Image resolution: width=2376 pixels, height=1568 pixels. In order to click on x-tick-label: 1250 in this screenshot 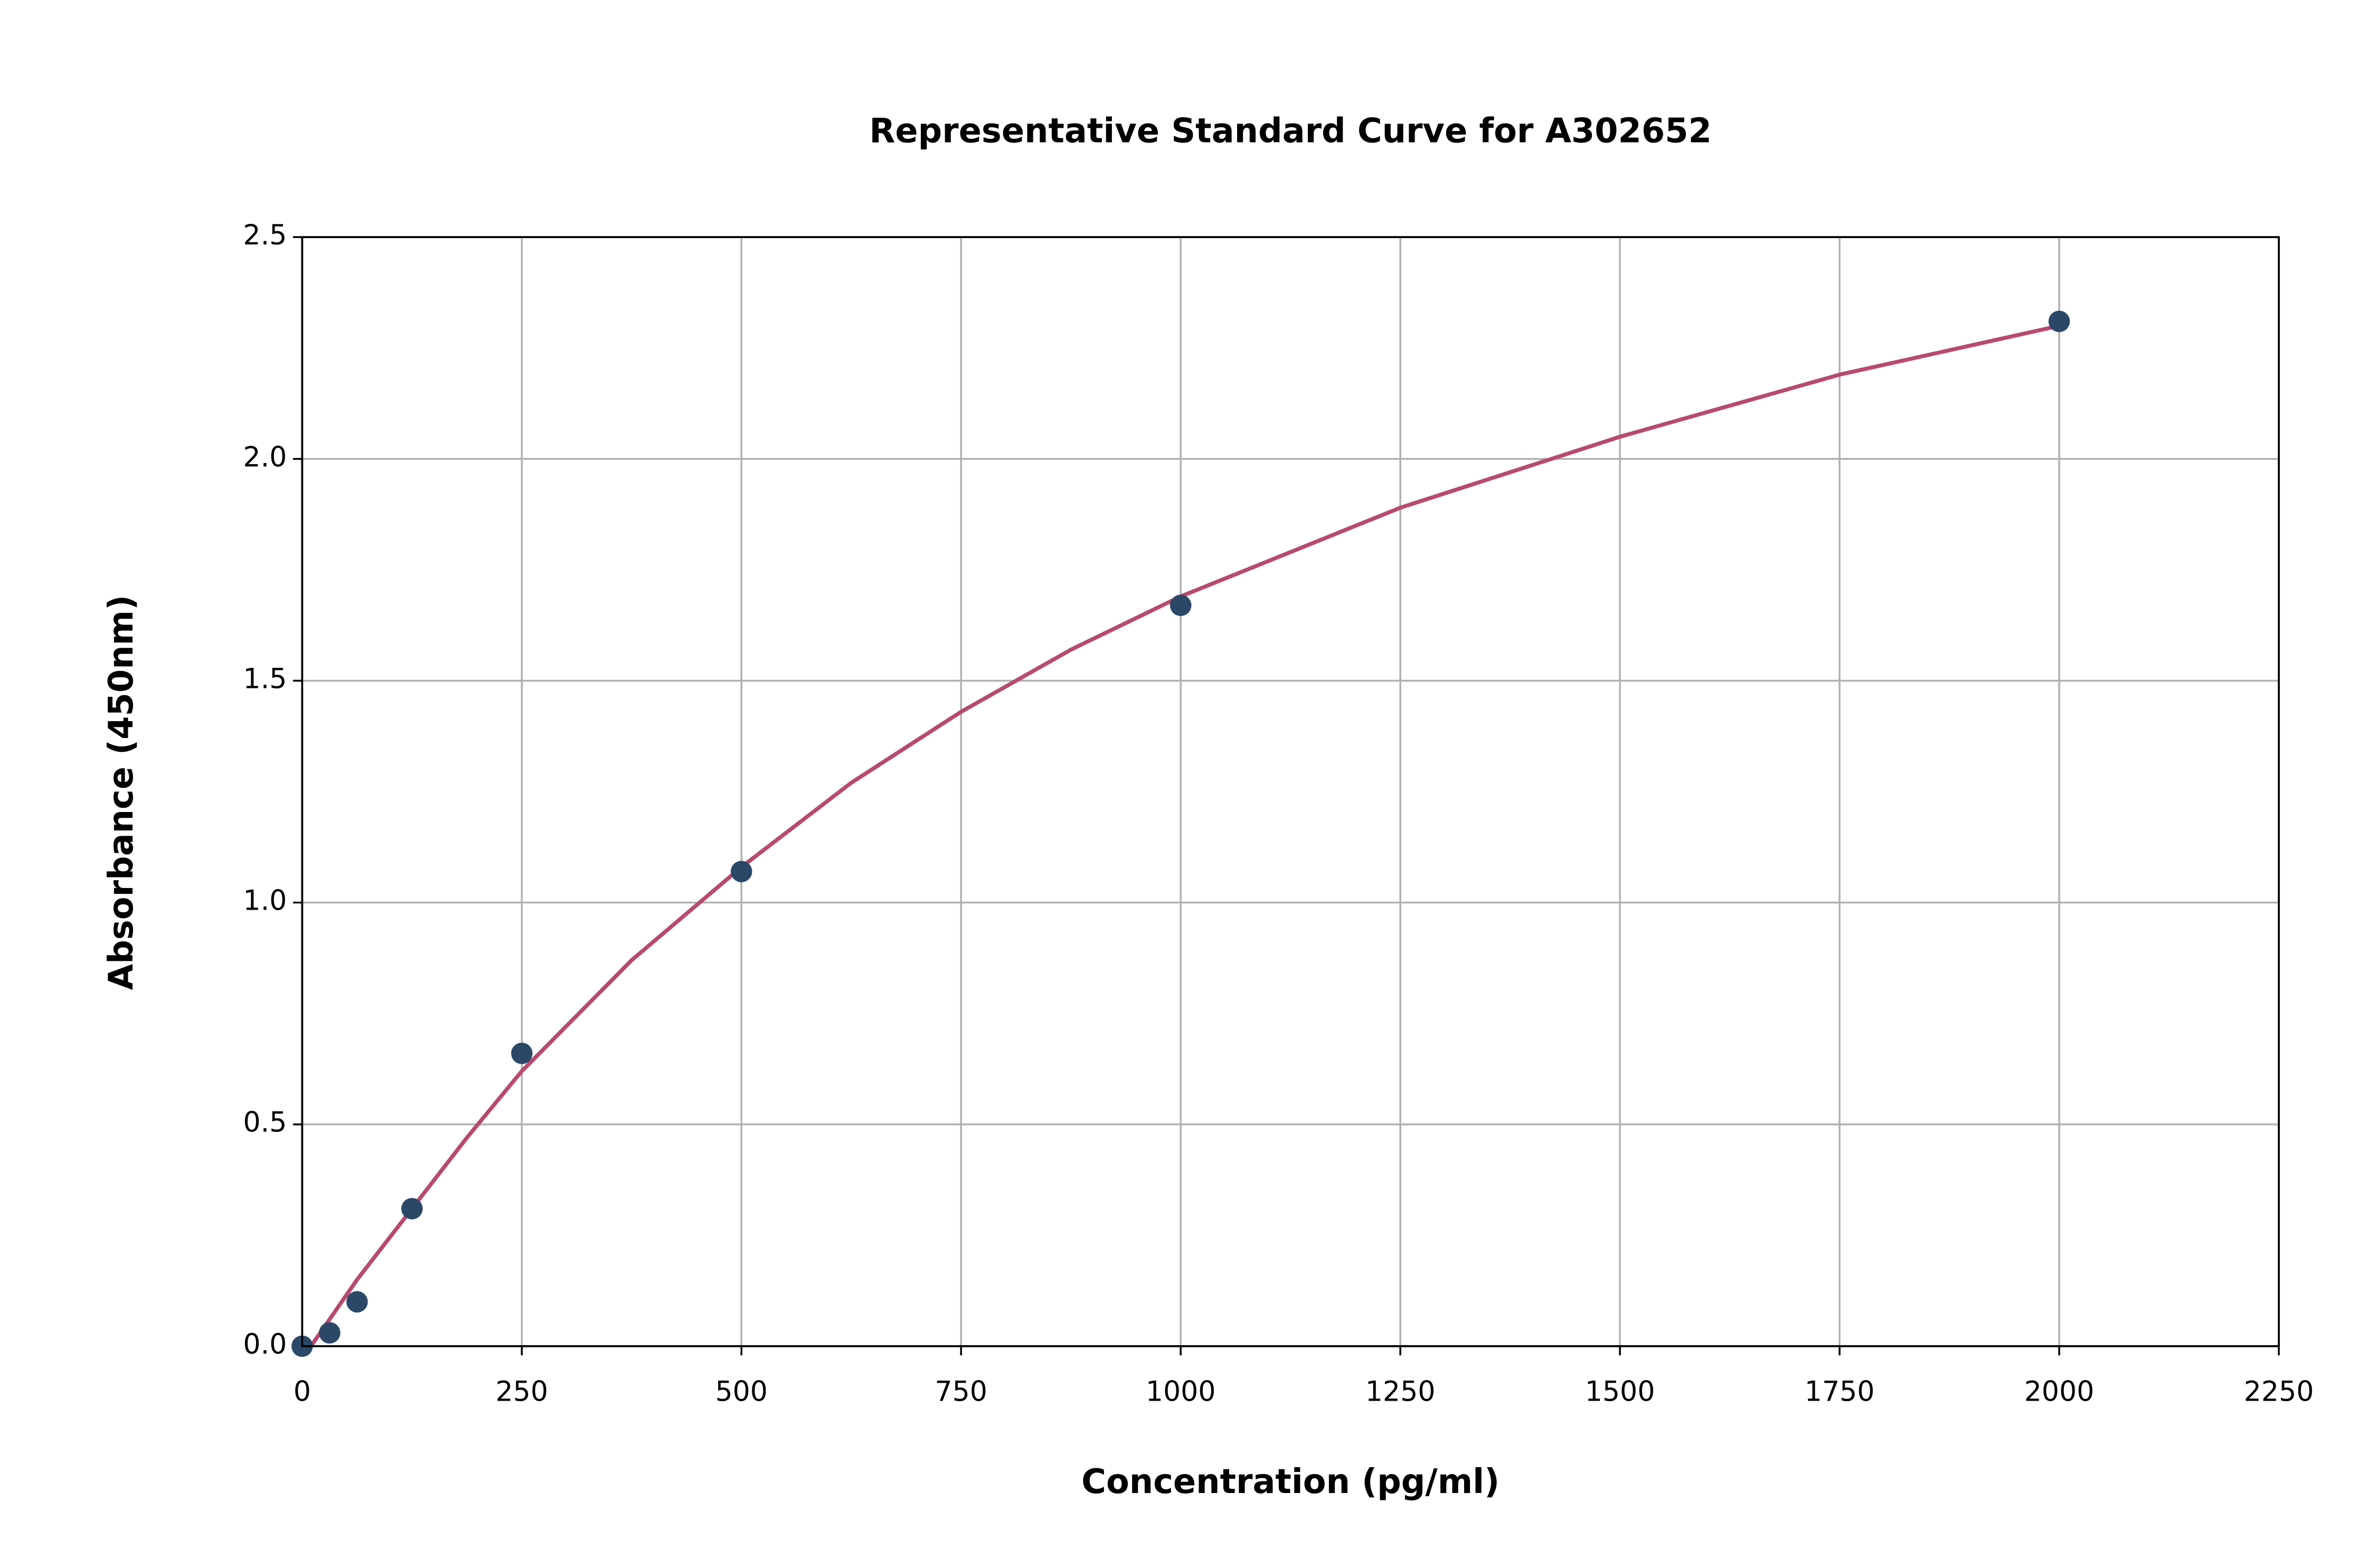, I will do `click(1401, 1392)`.